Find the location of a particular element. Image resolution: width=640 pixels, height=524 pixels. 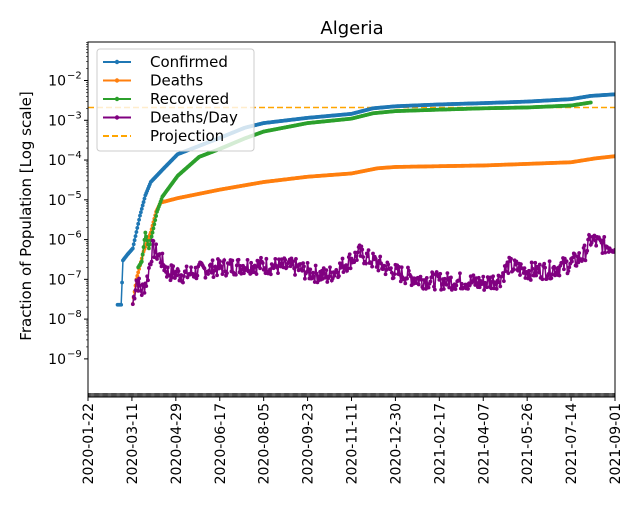

y-tick-exponent: −6 is located at coordinates (74, 235).